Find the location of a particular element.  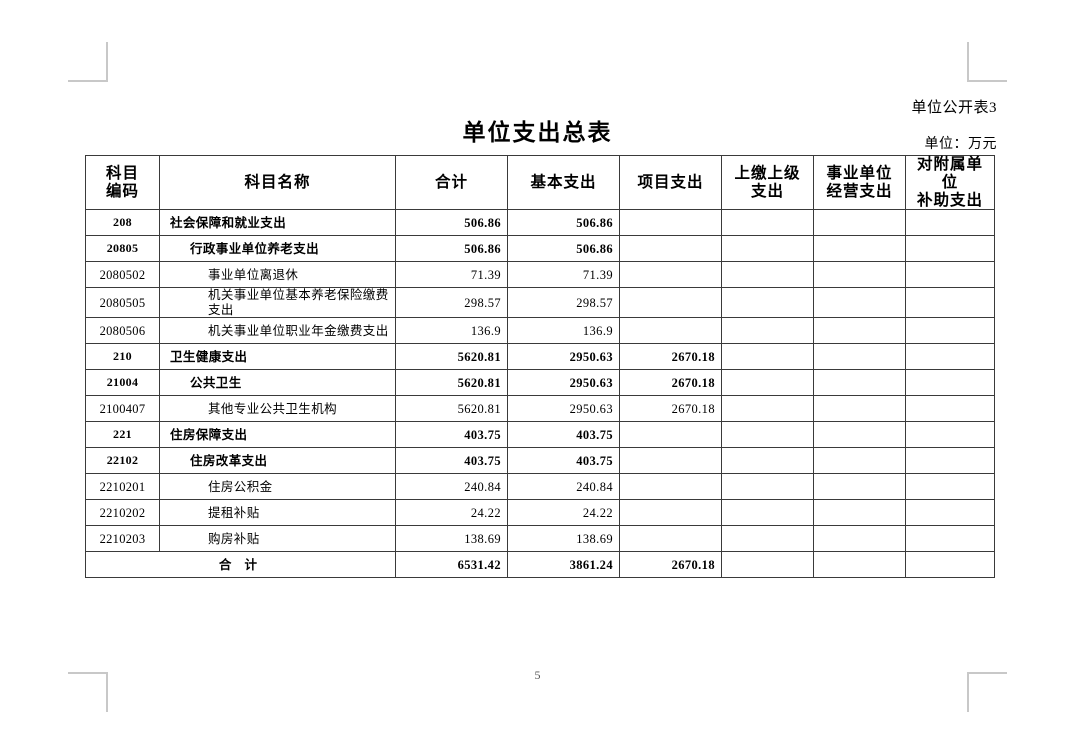

table-row: 2080505 机关事业单位基本养老保险缴费支出 298.57 298.57 is located at coordinates (540, 303).